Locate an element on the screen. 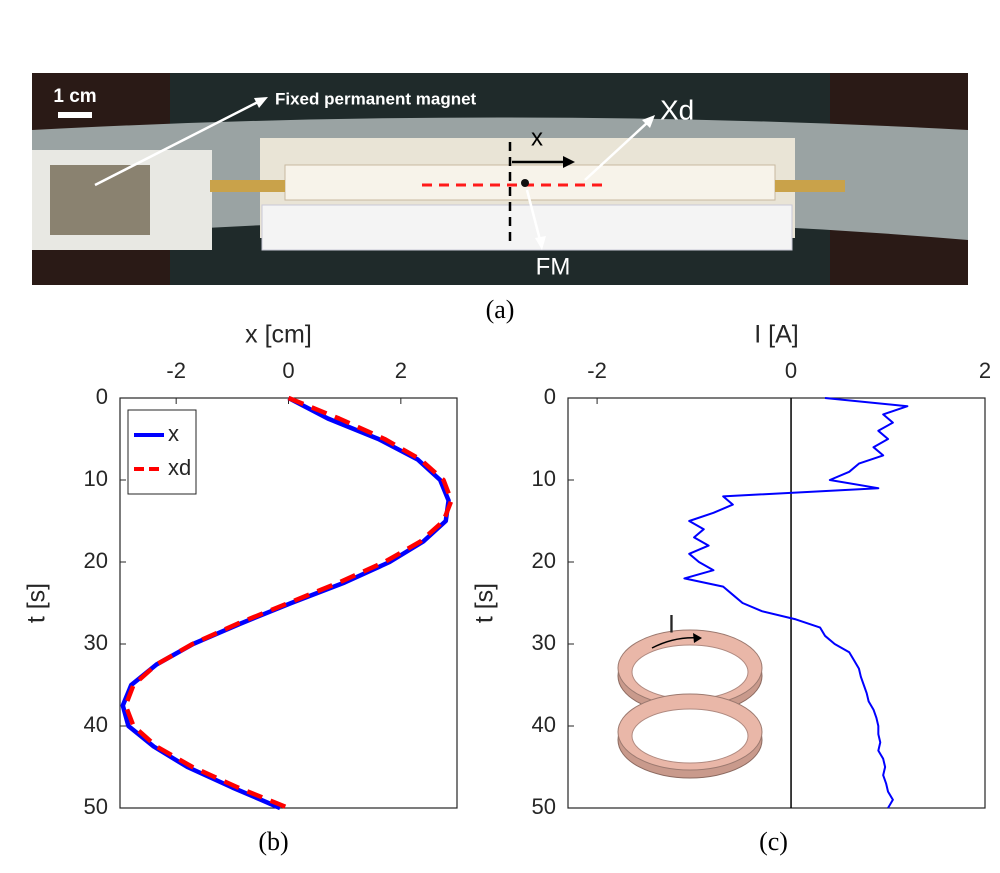  xd-arrow is located at coordinates (616, 151).